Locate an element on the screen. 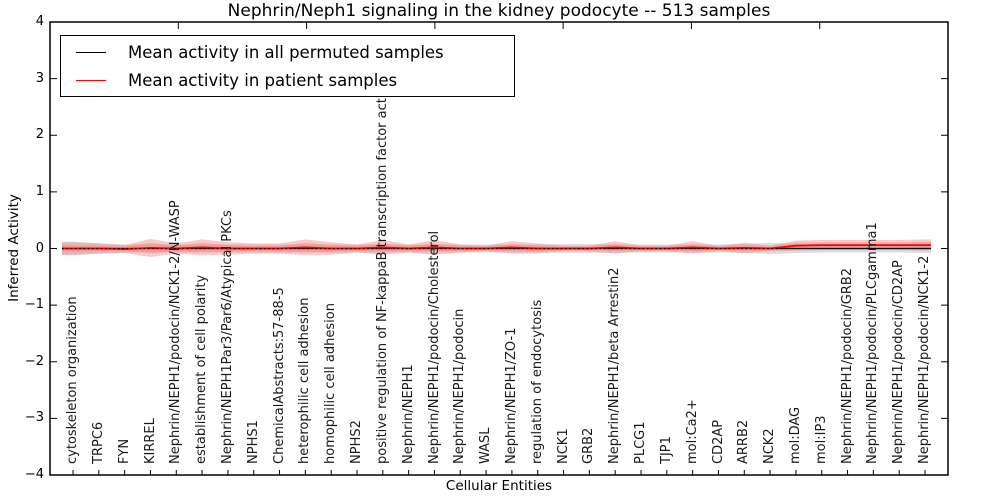 The width and height of the screenshot is (1000, 500). y-axis-label: Inferred Activity is located at coordinates (14, 248).